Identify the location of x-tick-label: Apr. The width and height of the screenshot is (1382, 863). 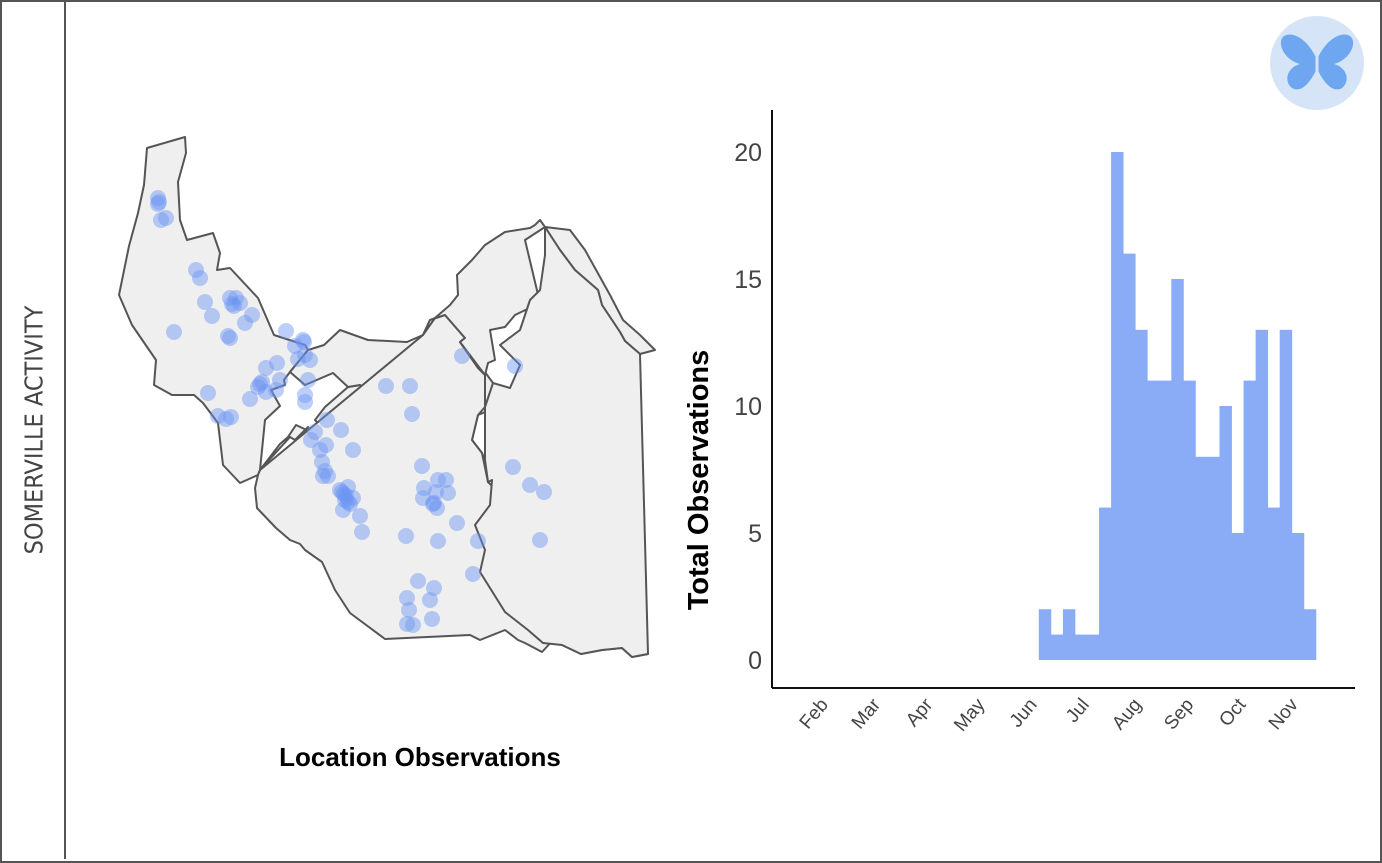
(920, 712).